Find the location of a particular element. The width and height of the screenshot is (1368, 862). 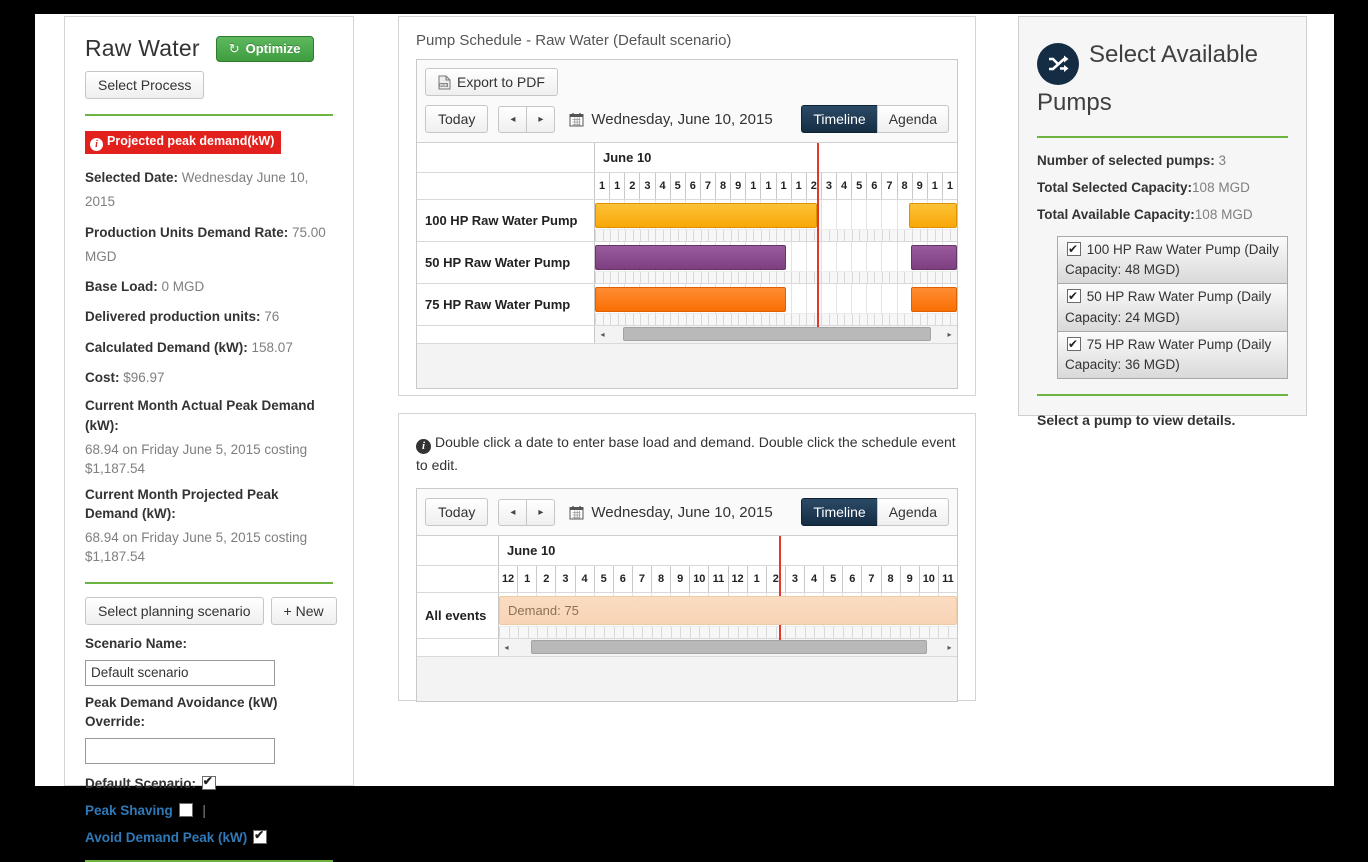

chevron-left-icon: ◂ is located at coordinates (513, 119).